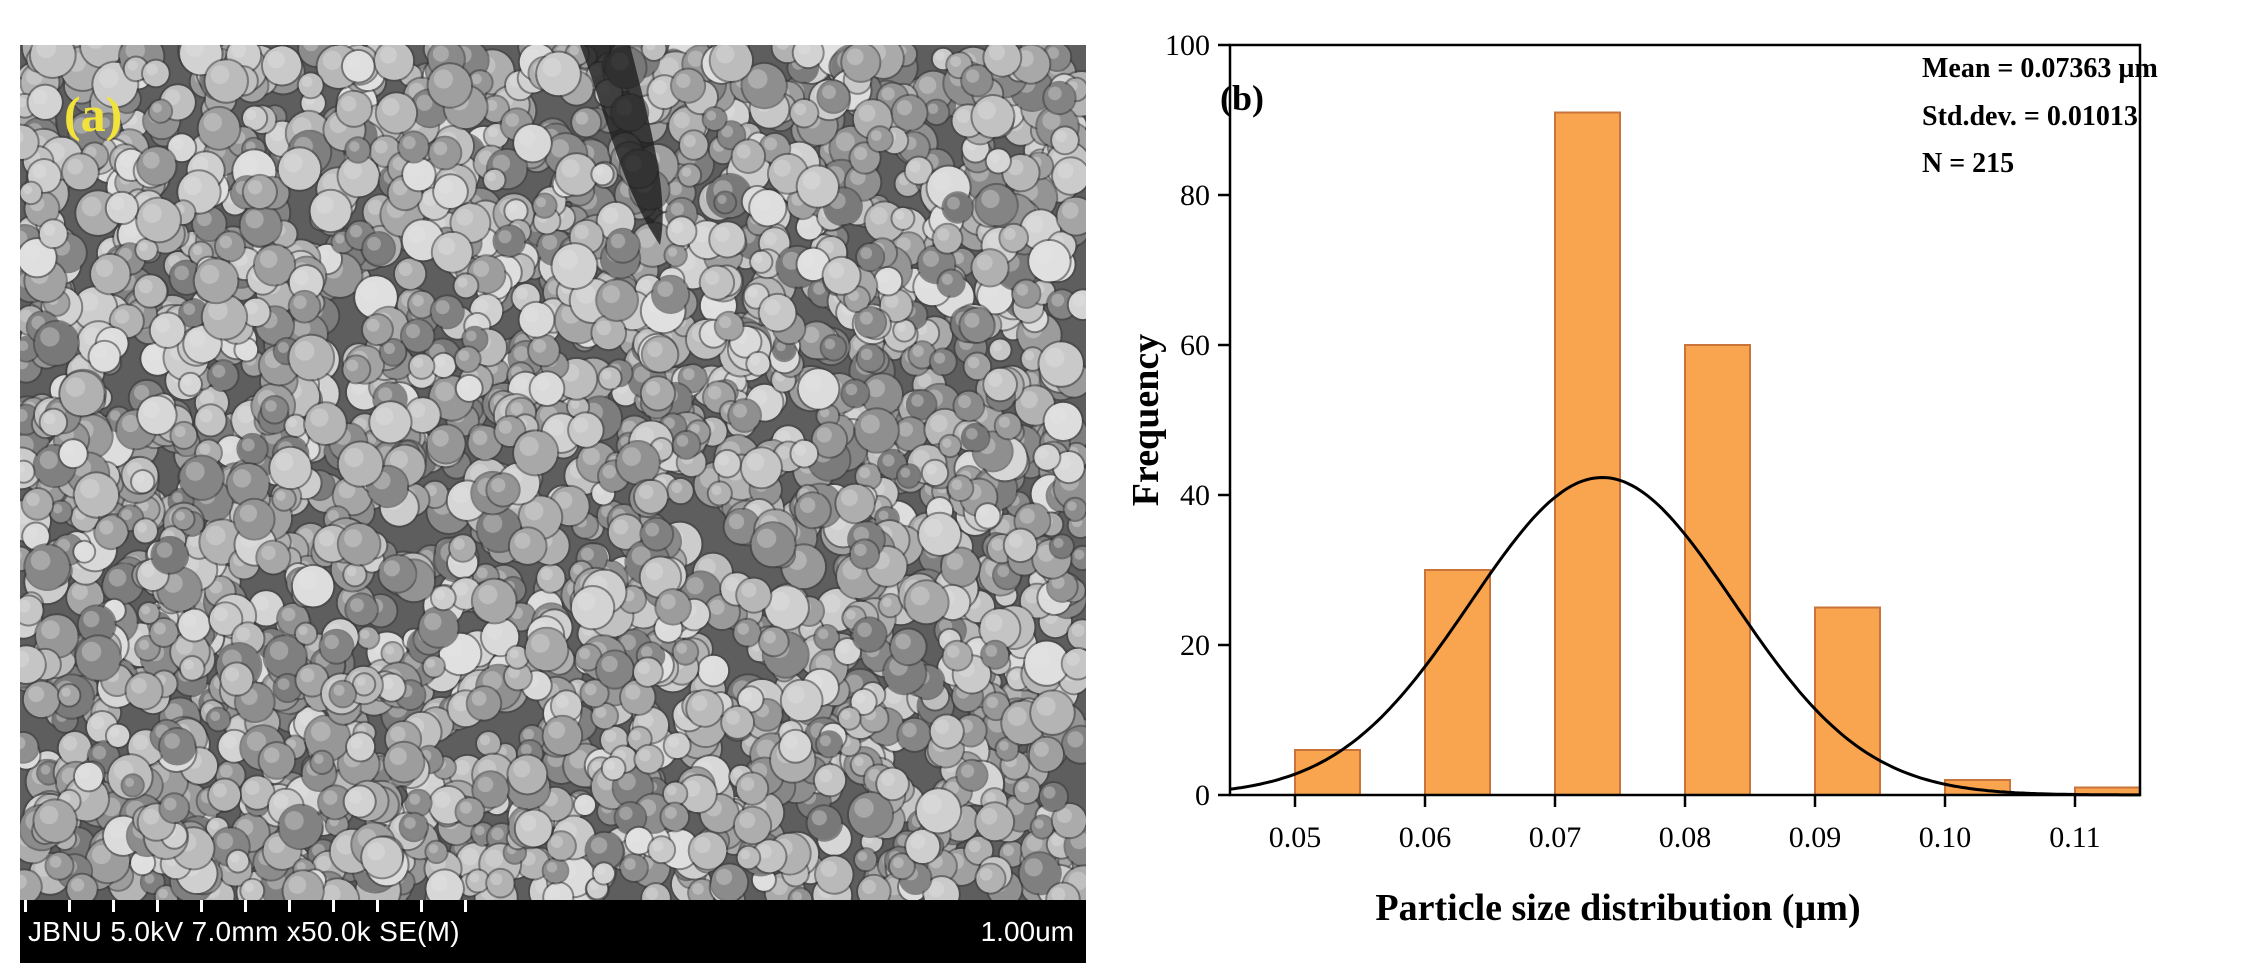 The width and height of the screenshot is (2243, 978). Describe the element at coordinates (2040, 68) in the screenshot. I see `annotation-mean: Mean = 0.07363 µm` at that location.